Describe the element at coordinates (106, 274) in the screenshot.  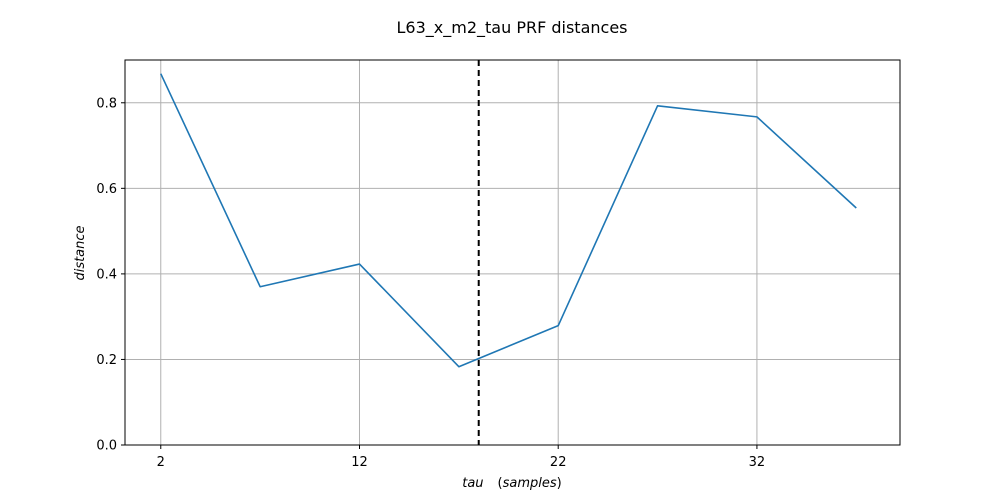
I see `y-tick-label: 0.4` at that location.